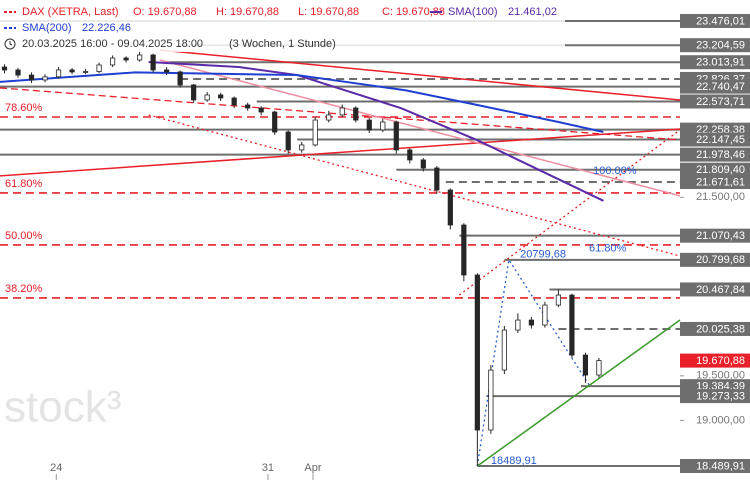 Image resolution: width=750 pixels, height=480 pixels. Describe the element at coordinates (282, 27) in the screenshot. I see `legend-bg` at that location.